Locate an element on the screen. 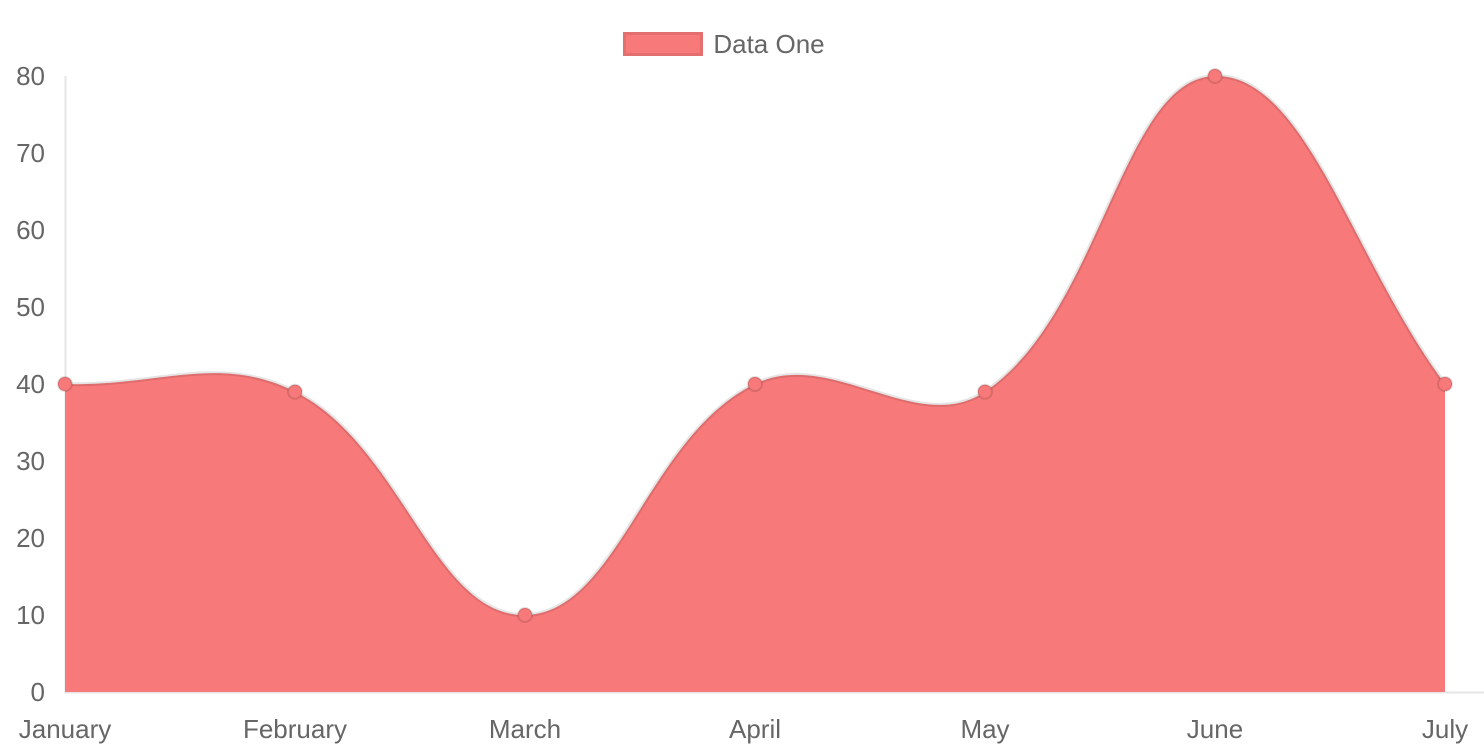 This screenshot has width=1484, height=756. x-tick-label: May is located at coordinates (984, 729).